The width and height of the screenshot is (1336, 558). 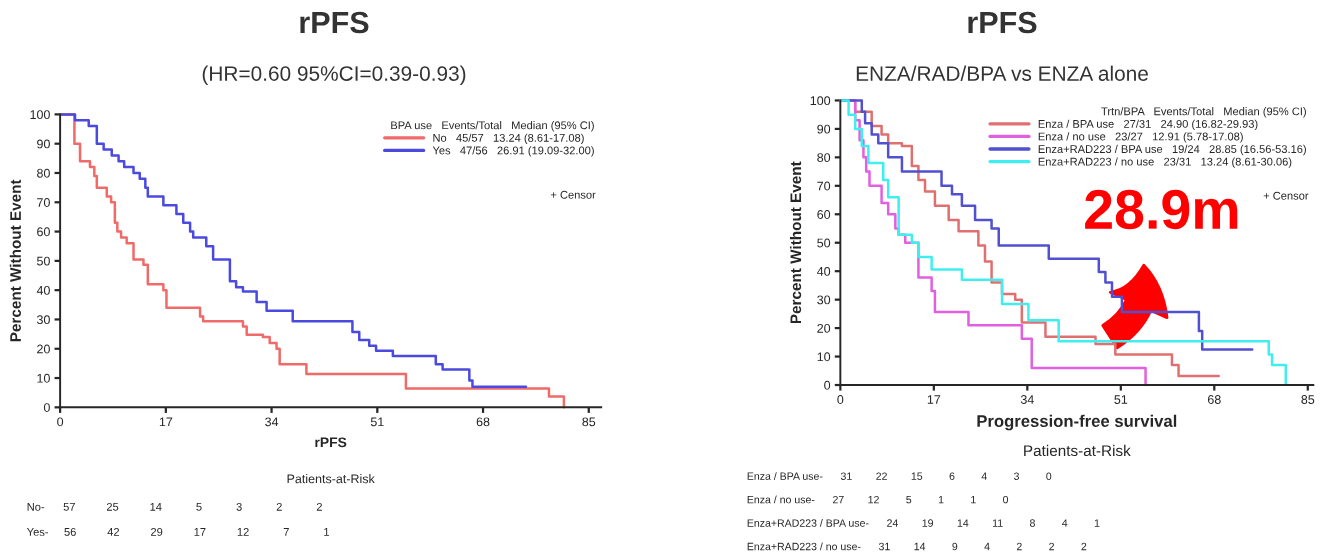 I want to click on x-axis-title: Progression-free survival, so click(x=1077, y=422).